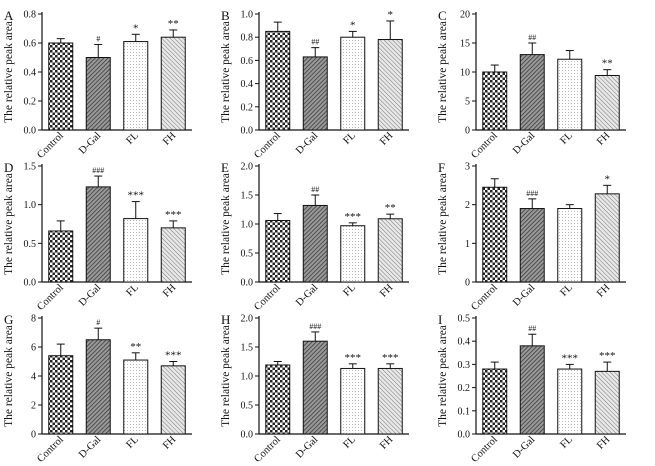 This screenshot has width=655, height=466. Describe the element at coordinates (8, 319) in the screenshot. I see `panel-letter: G` at that location.